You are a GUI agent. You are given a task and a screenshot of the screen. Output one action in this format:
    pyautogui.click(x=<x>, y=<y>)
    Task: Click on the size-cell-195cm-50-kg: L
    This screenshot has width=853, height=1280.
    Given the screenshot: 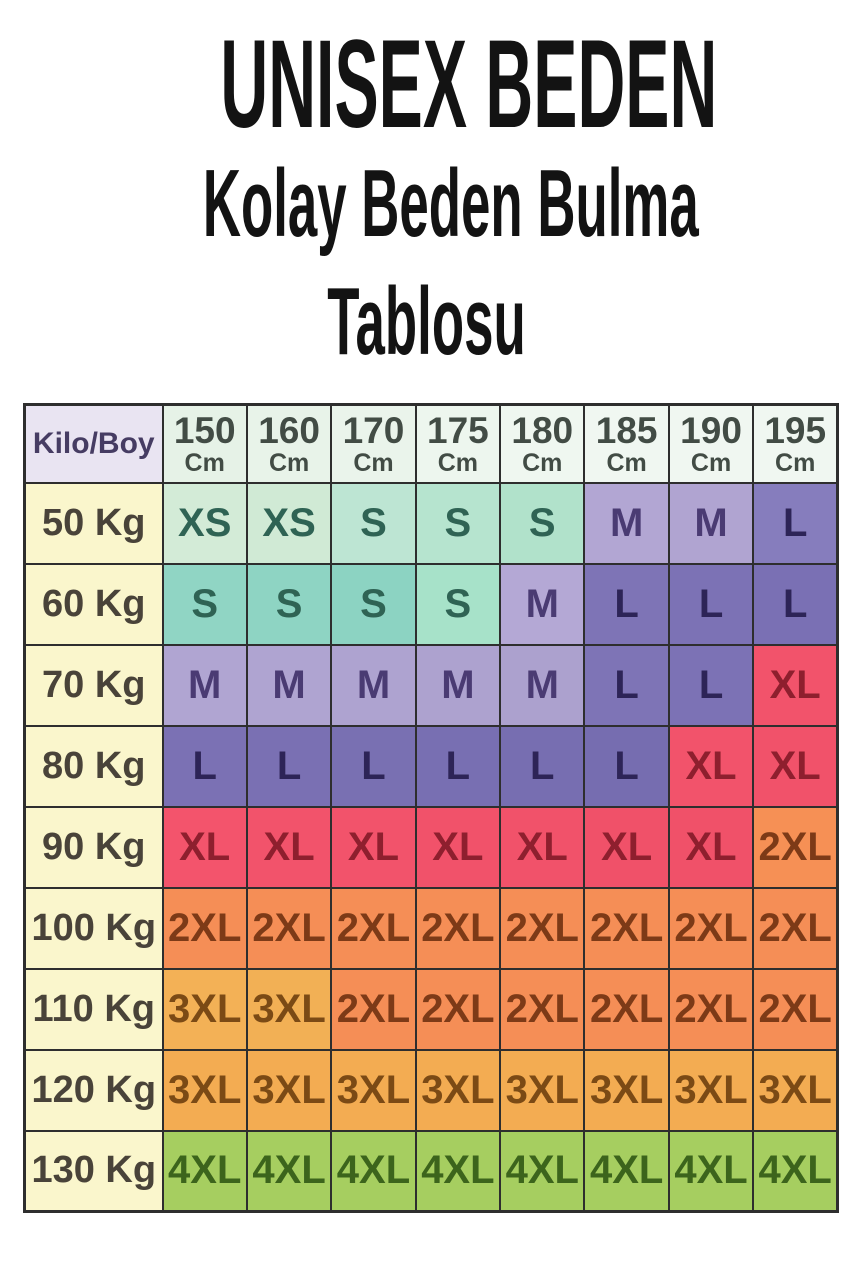 What is the action you would take?
    pyautogui.click(x=795, y=523)
    